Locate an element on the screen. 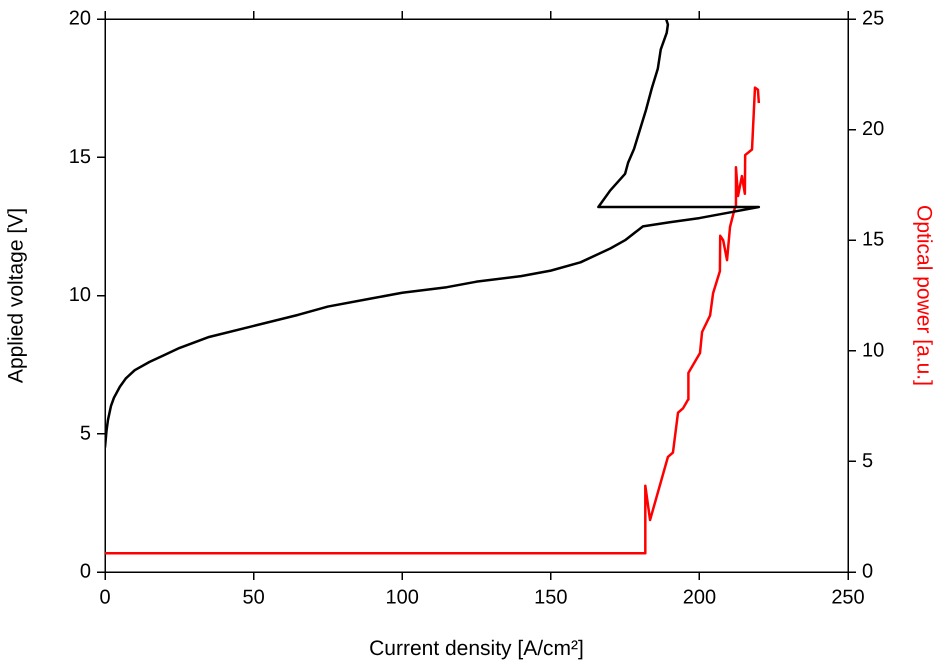 This screenshot has width=940, height=666. x-tick-label: 0 is located at coordinates (105, 597).